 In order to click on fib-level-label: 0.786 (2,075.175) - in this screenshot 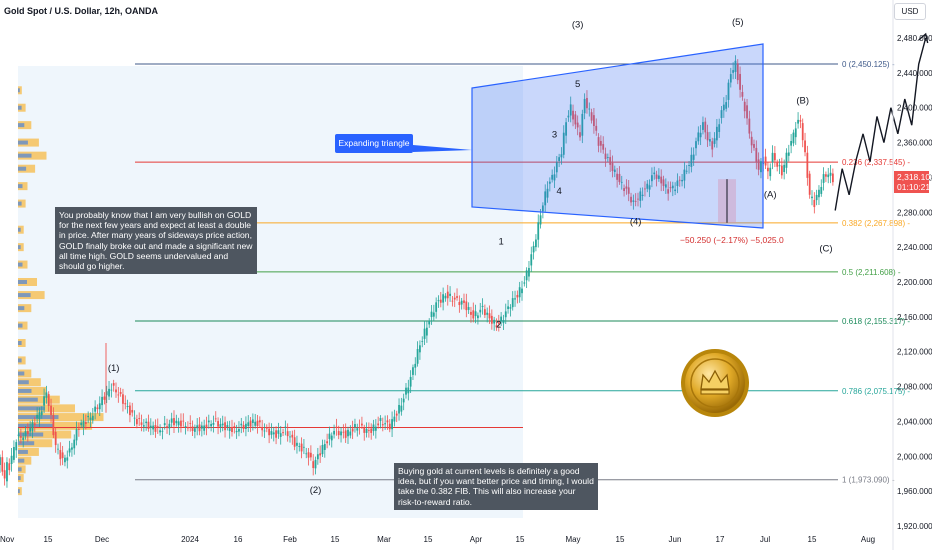, I will do `click(876, 391)`.